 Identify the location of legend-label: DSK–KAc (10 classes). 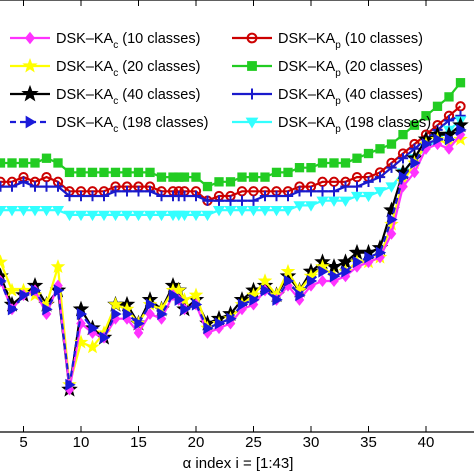
(128, 41).